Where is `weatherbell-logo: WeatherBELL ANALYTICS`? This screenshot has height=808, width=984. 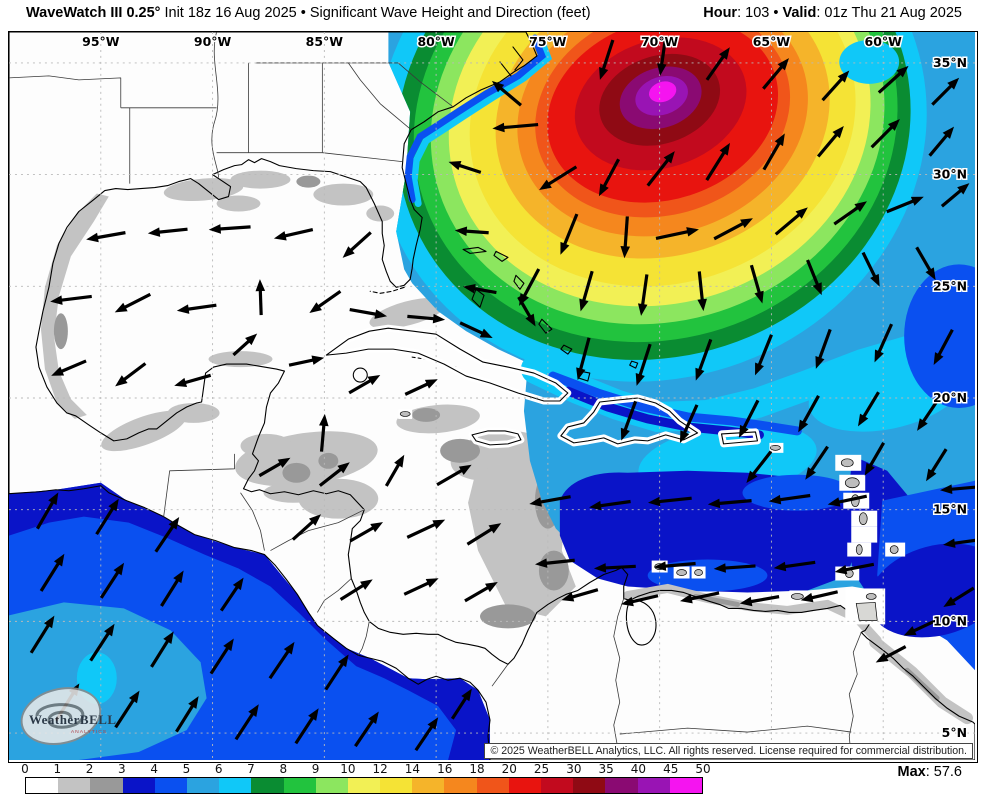 weatherbell-logo: WeatherBELL ANALYTICS is located at coordinates (68, 716).